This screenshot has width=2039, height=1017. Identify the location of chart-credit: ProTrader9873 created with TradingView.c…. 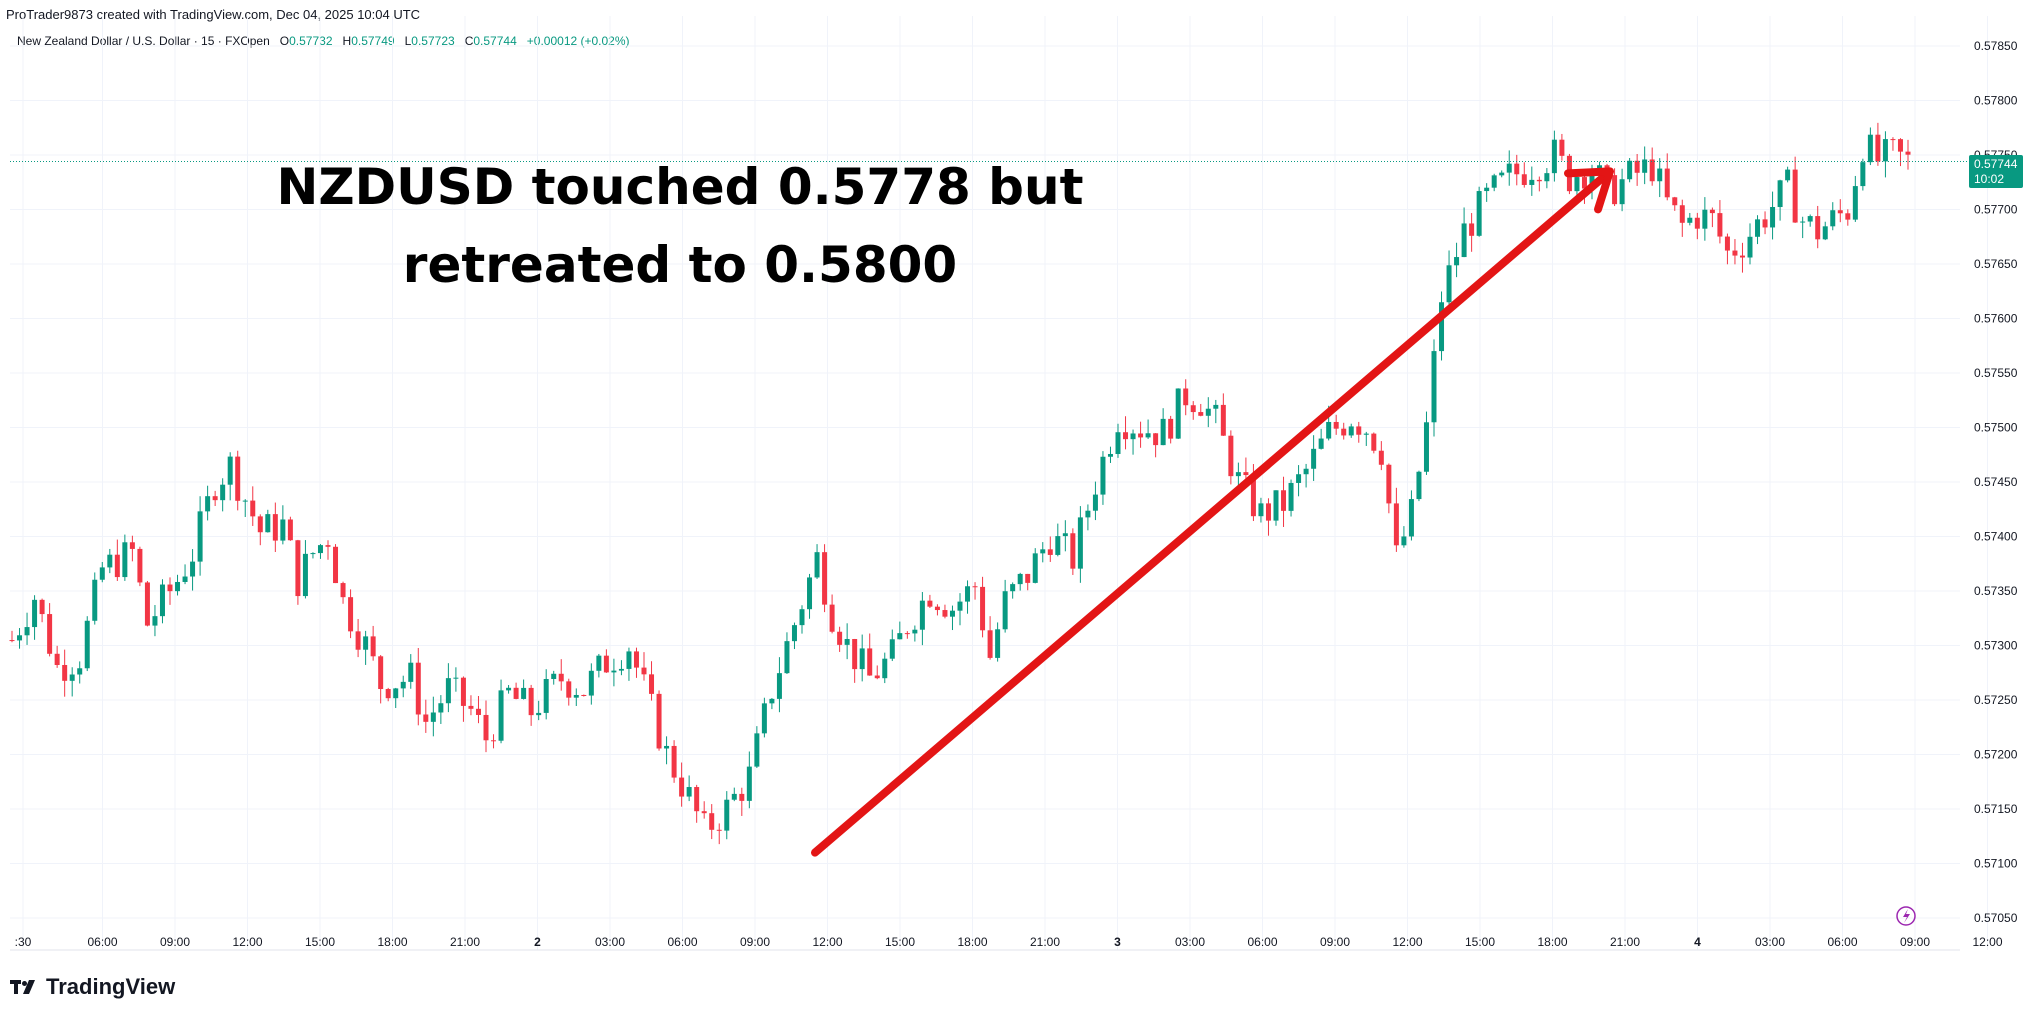
(213, 14).